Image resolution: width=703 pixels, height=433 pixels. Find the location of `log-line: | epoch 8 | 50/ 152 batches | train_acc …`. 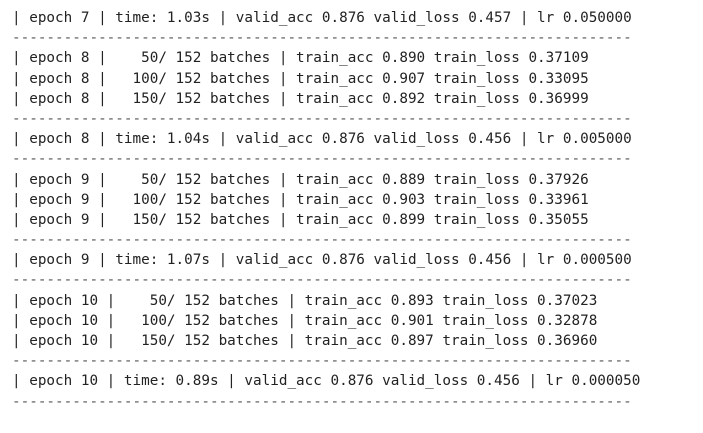

log-line: | epoch 8 | 50/ 152 batches | train_acc … is located at coordinates (300, 58).